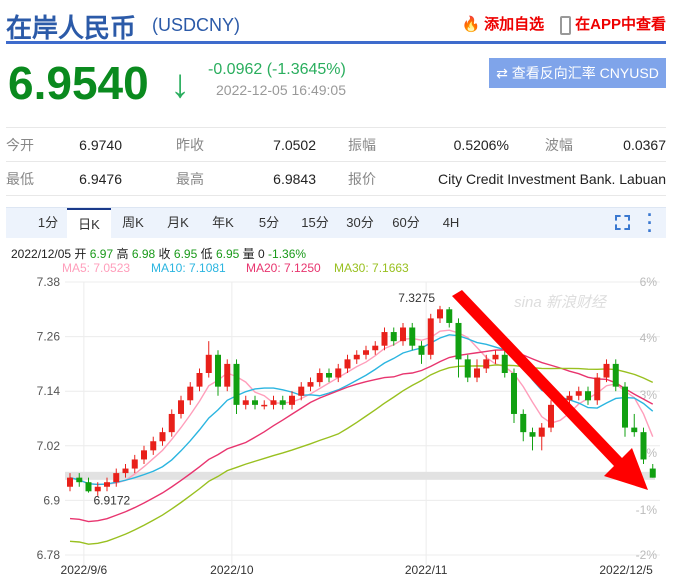 The height and width of the screenshot is (578, 676). What do you see at coordinates (287, 254) in the screenshot?
I see `pct-change: -1.36%` at bounding box center [287, 254].